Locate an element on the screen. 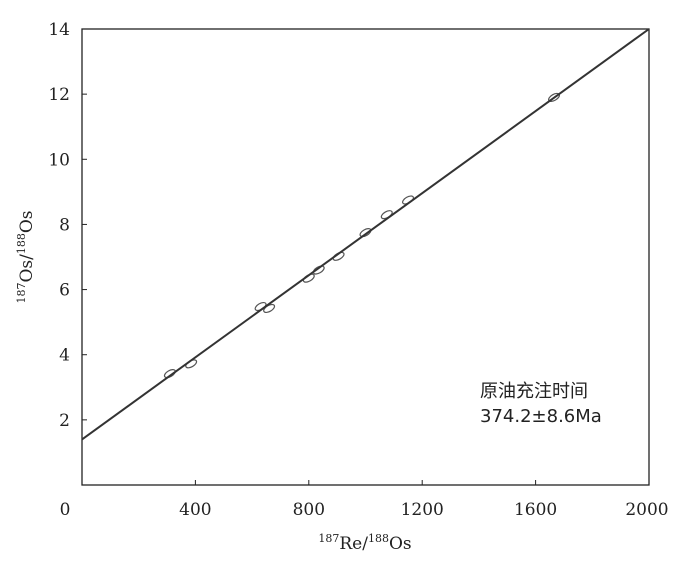 The height and width of the screenshot is (571, 693). y-tick-label: 8 is located at coordinates (64, 225).